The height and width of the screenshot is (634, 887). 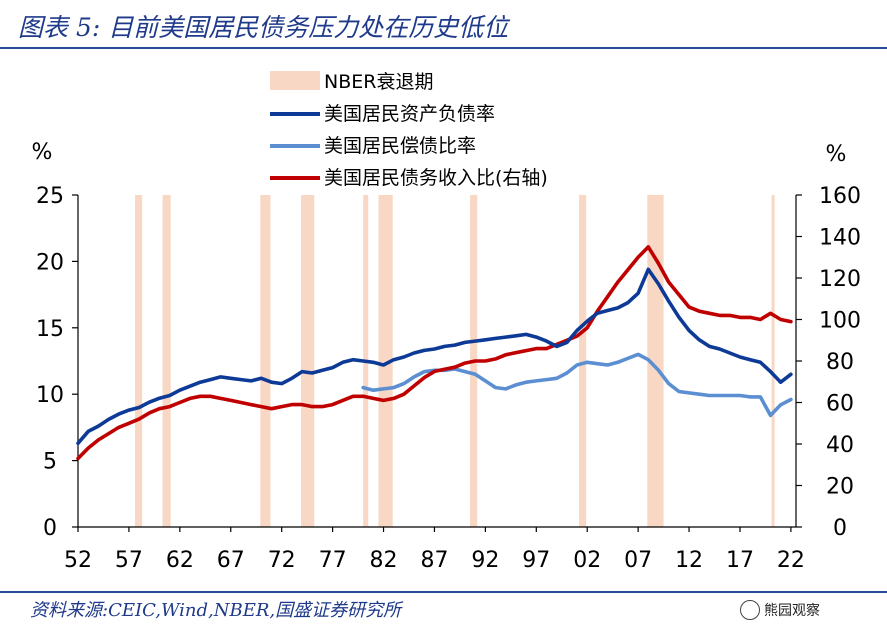 What do you see at coordinates (740, 560) in the screenshot?
I see `x-tick-label: 17` at bounding box center [740, 560].